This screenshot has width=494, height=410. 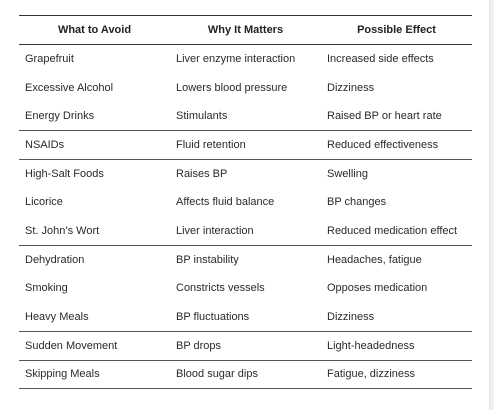 I want to click on cell-avoid: Smoking, so click(x=46, y=288).